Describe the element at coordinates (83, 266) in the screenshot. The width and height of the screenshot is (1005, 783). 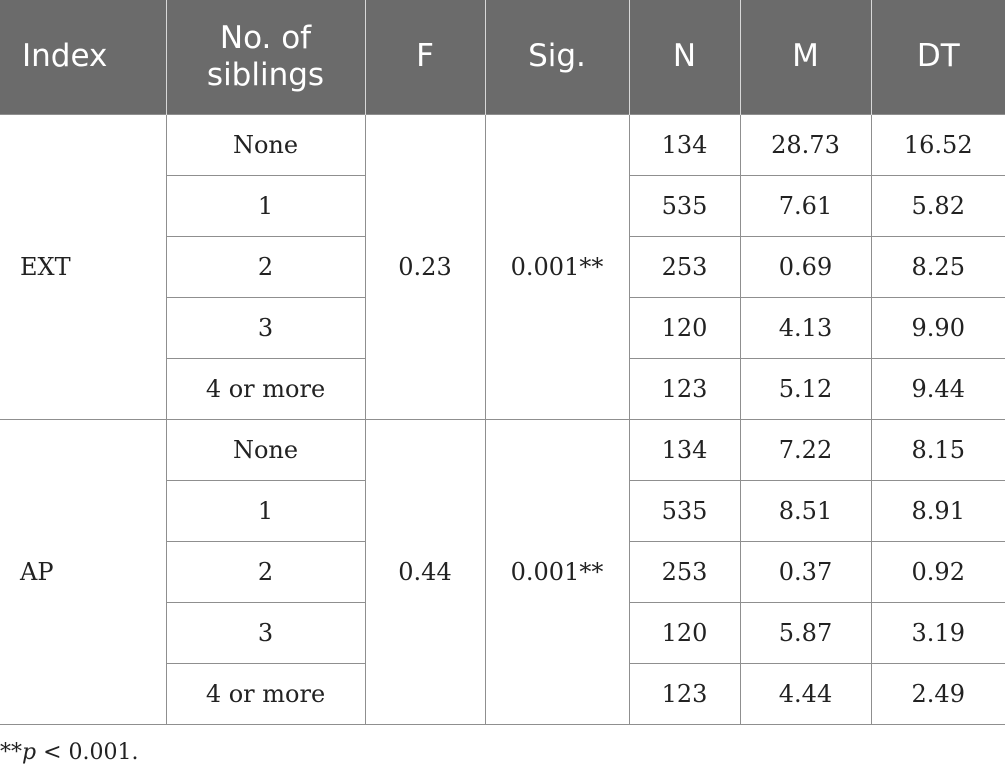
I see `index-cell: EXT` at that location.